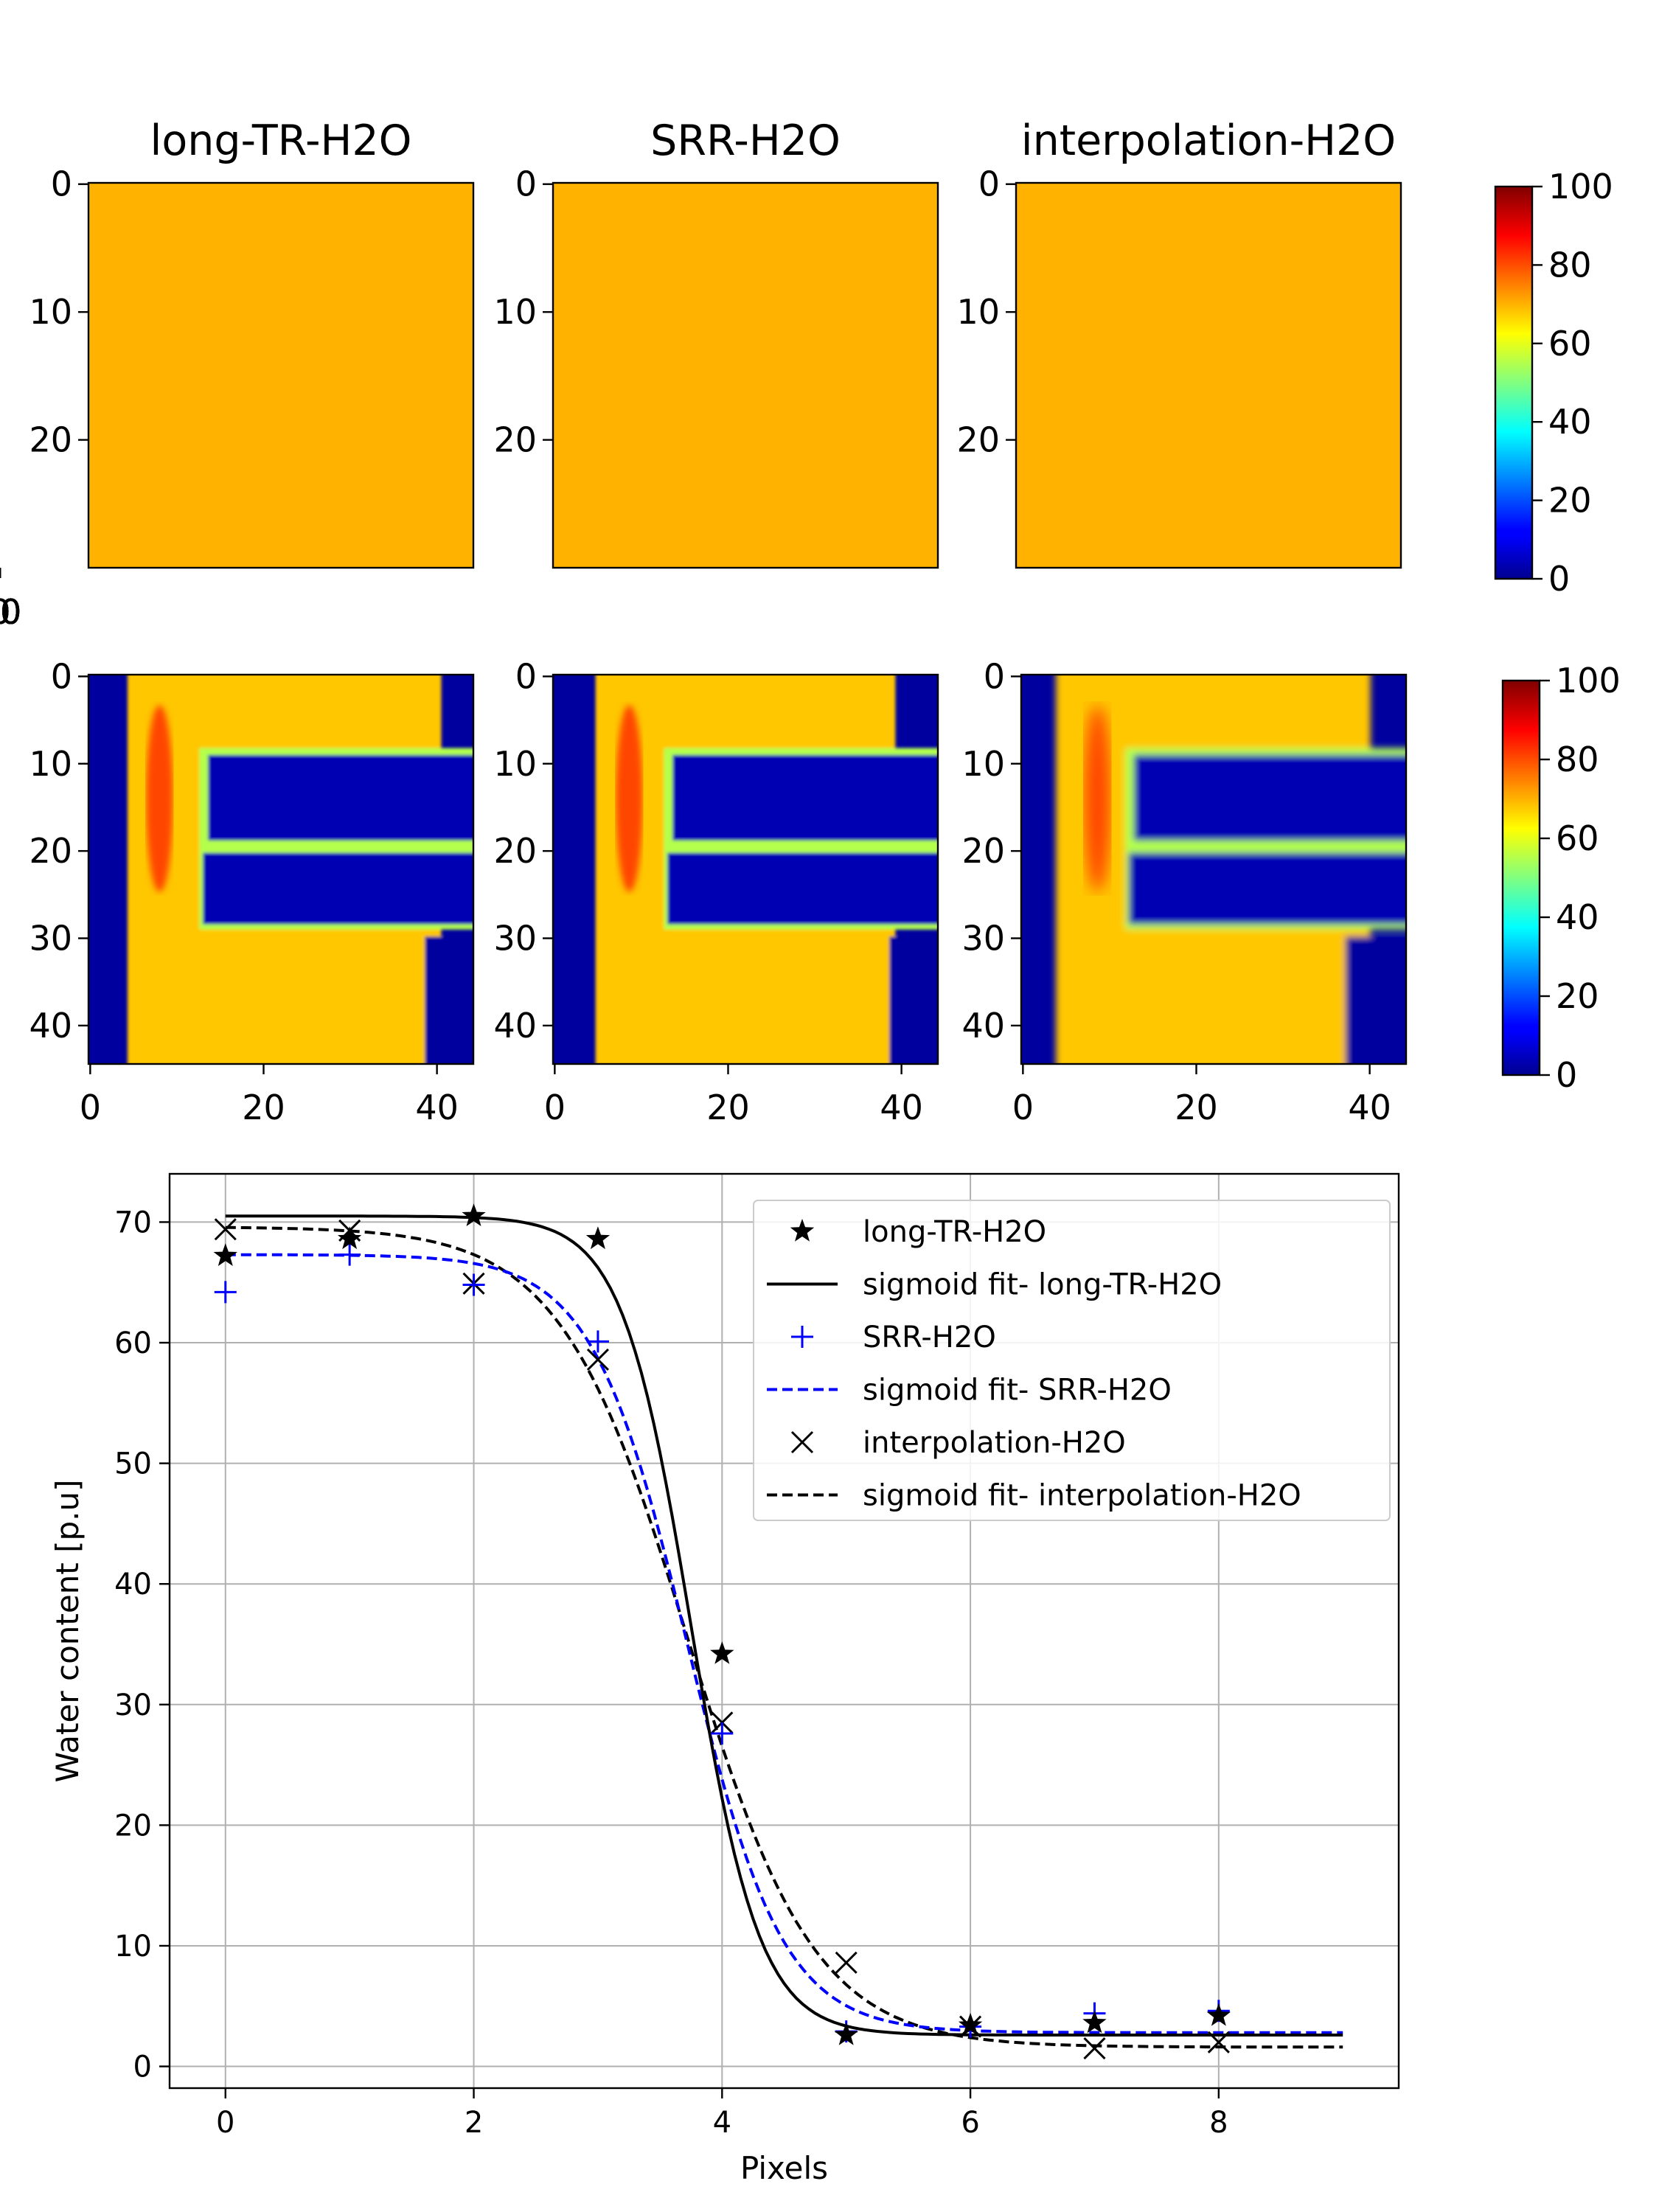  I want to click on heatmap-title: long-TR-H2O, so click(280, 140).